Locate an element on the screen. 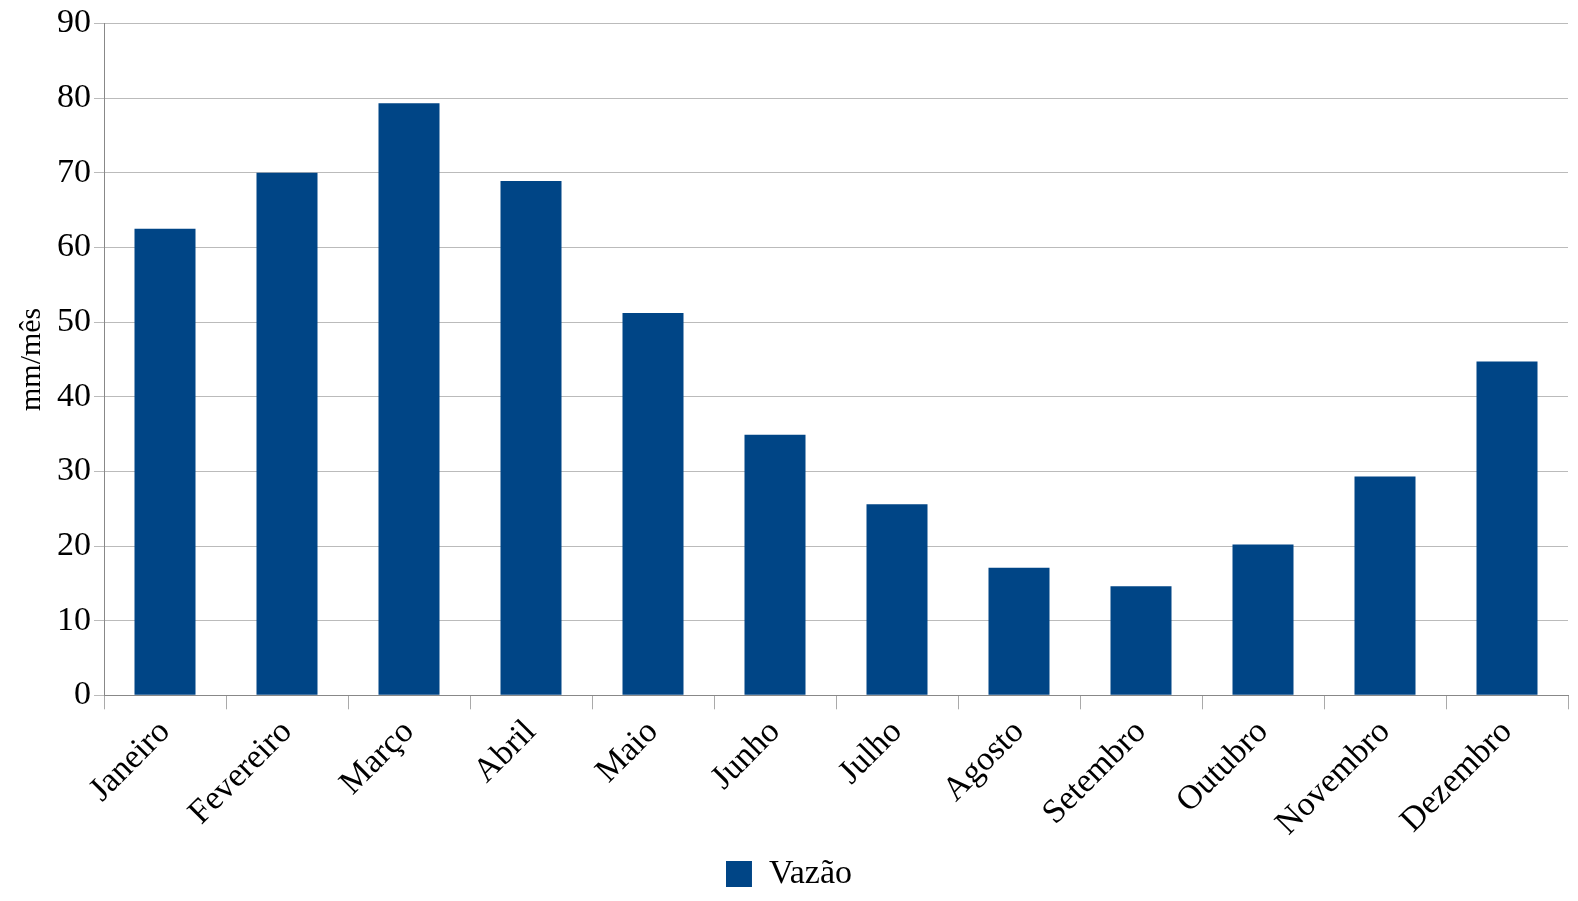 This screenshot has height=901, width=1578. y-tick-label: 90 is located at coordinates (74, 21).